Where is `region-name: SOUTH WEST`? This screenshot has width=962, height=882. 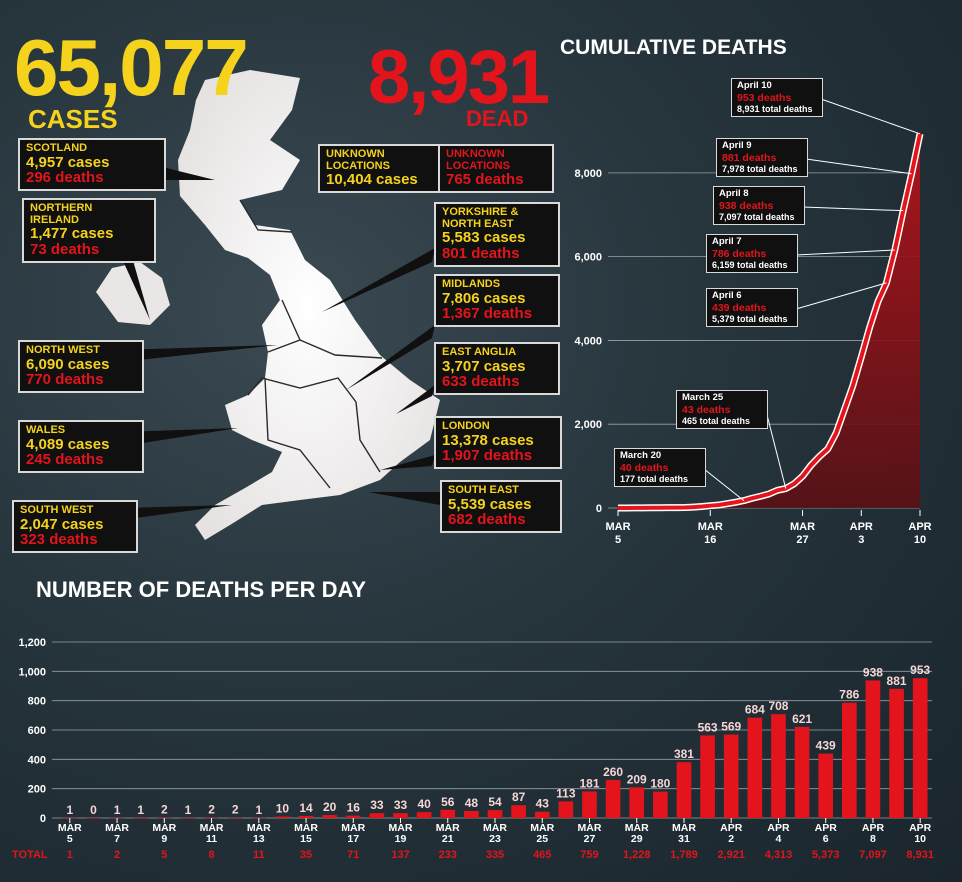 region-name: SOUTH WEST is located at coordinates (57, 510).